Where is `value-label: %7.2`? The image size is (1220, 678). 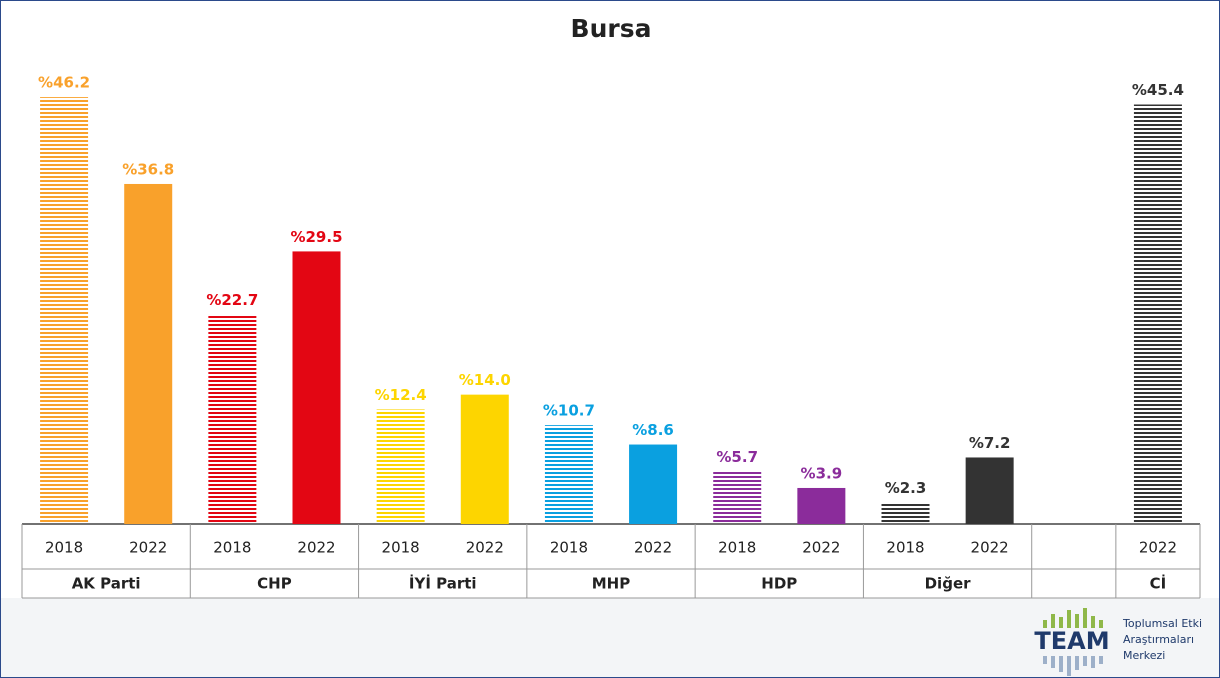 value-label: %7.2 is located at coordinates (990, 443).